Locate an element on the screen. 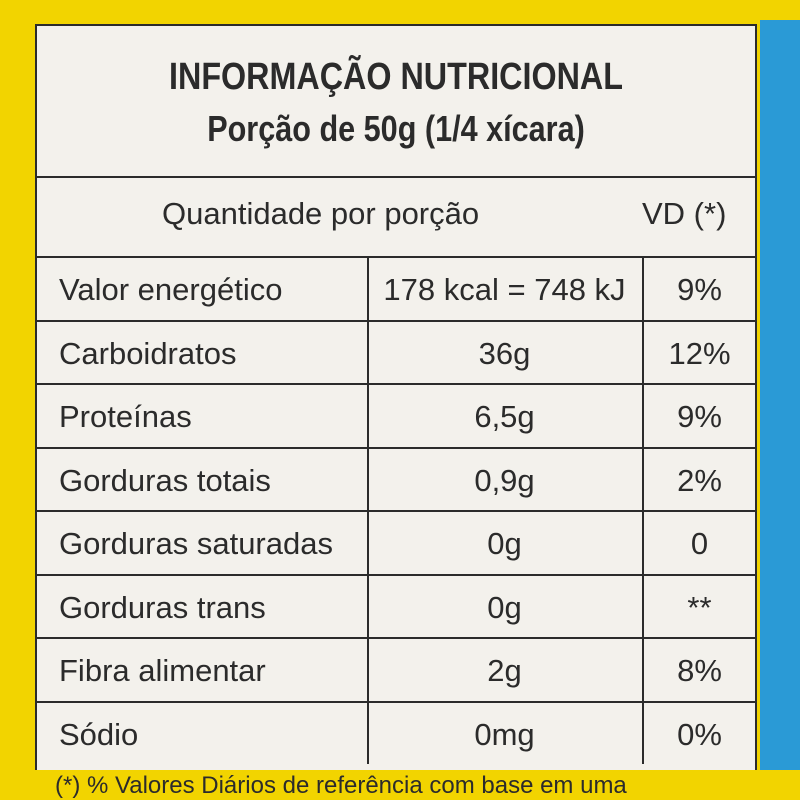  nutrient-name: Gorduras saturadas is located at coordinates (196, 543).